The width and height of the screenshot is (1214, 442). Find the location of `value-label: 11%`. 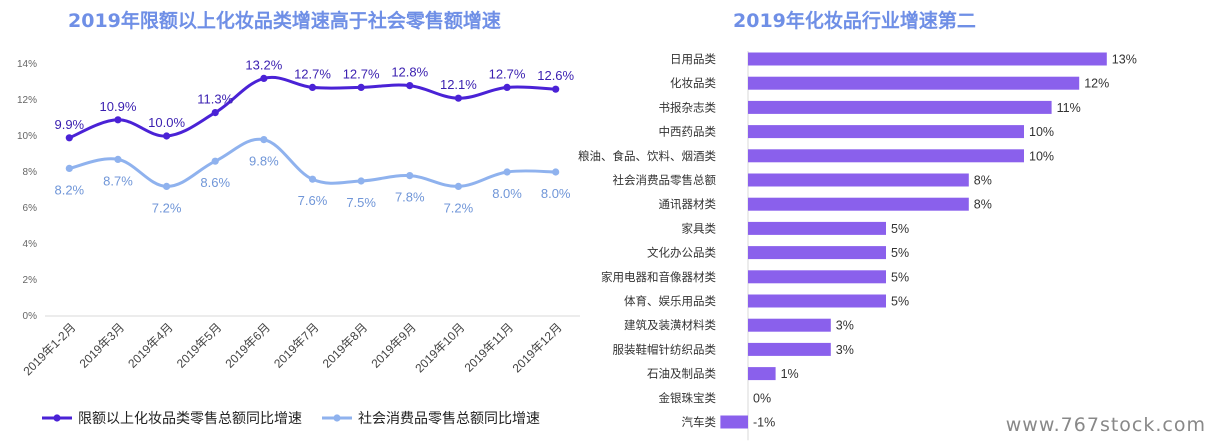

value-label: 11% is located at coordinates (1069, 108).